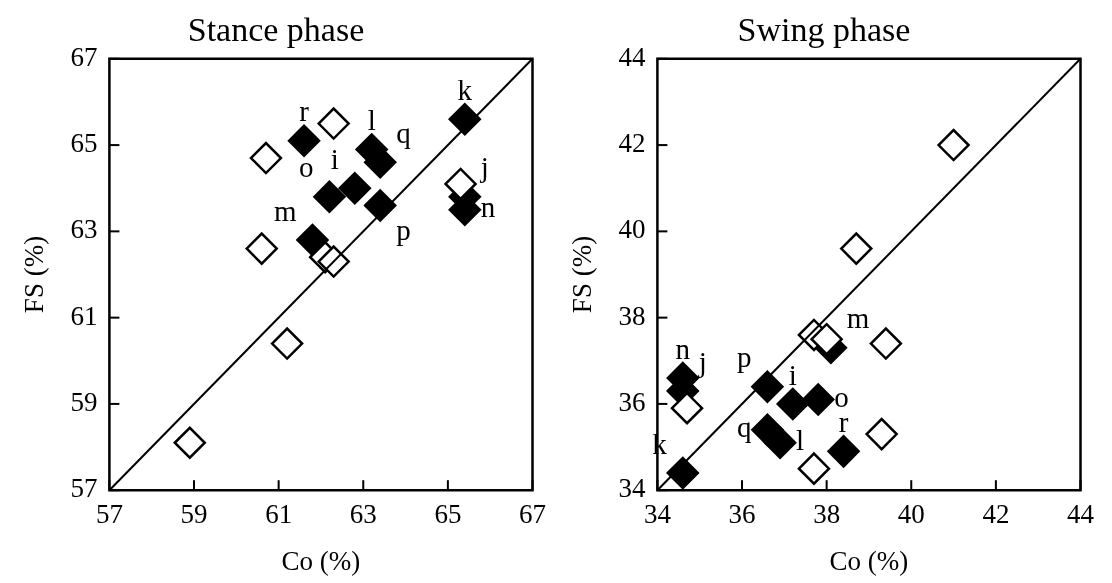  Describe the element at coordinates (448, 514) in the screenshot. I see `x-tick-label: 65` at that location.